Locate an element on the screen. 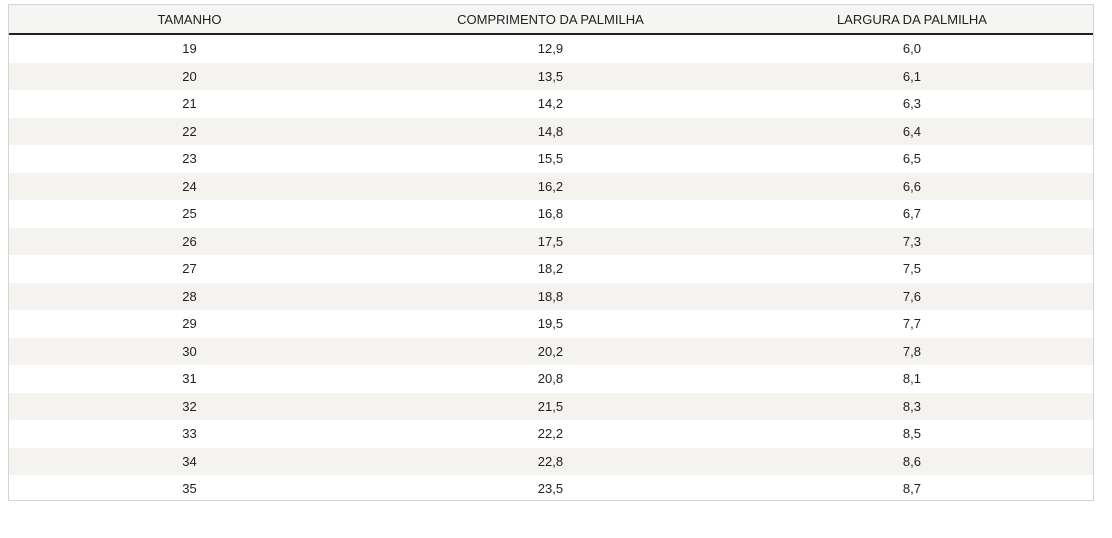  table-row: 20 13,5 6,1 is located at coordinates (551, 76).